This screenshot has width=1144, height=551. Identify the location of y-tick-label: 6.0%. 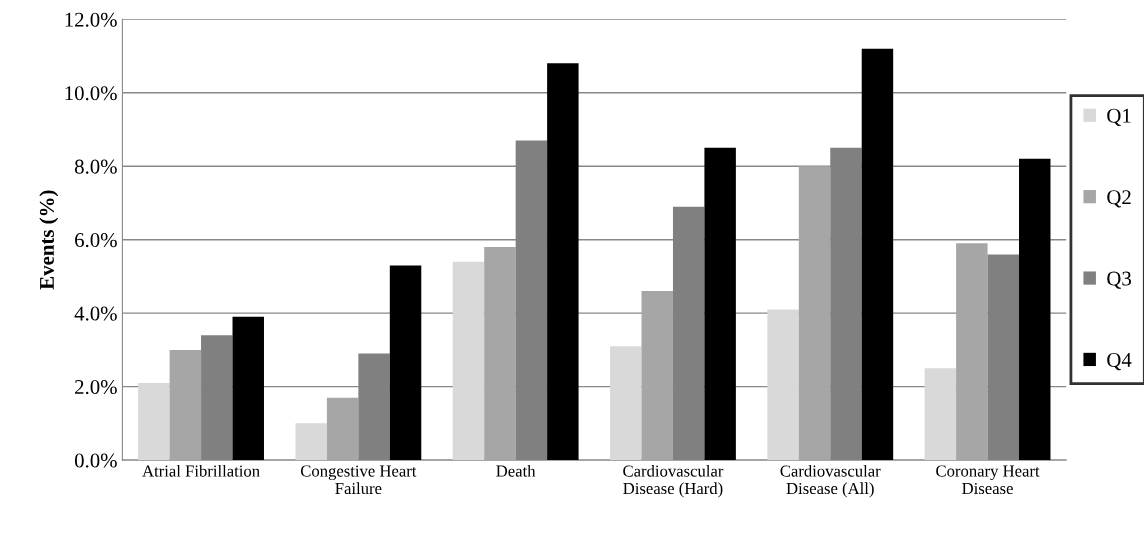
(96, 240).